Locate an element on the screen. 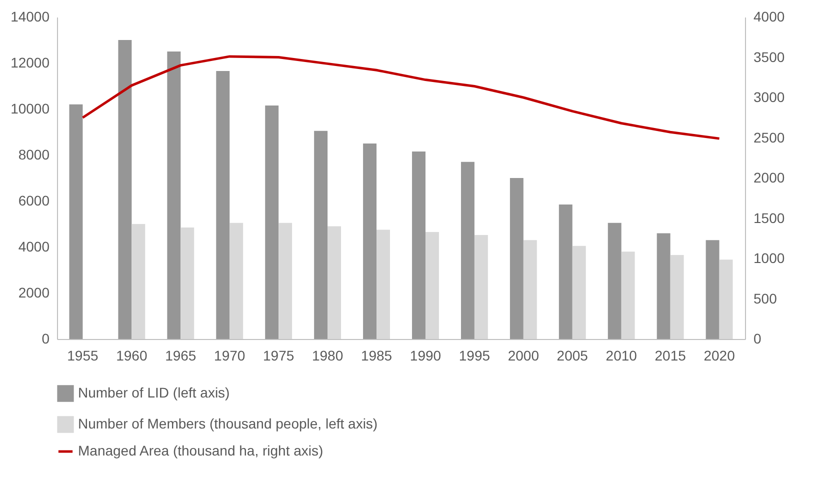 The width and height of the screenshot is (827, 486). x-tick-label: 1975 is located at coordinates (278, 356).